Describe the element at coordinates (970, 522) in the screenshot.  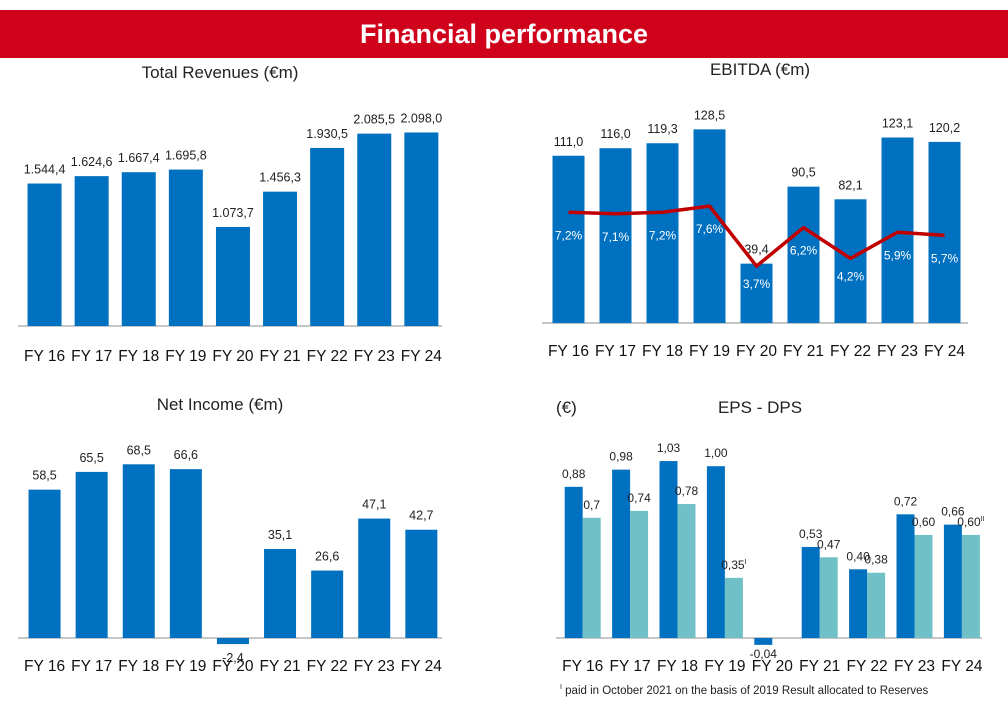
I see `dps-value-label: 0,60II` at that location.